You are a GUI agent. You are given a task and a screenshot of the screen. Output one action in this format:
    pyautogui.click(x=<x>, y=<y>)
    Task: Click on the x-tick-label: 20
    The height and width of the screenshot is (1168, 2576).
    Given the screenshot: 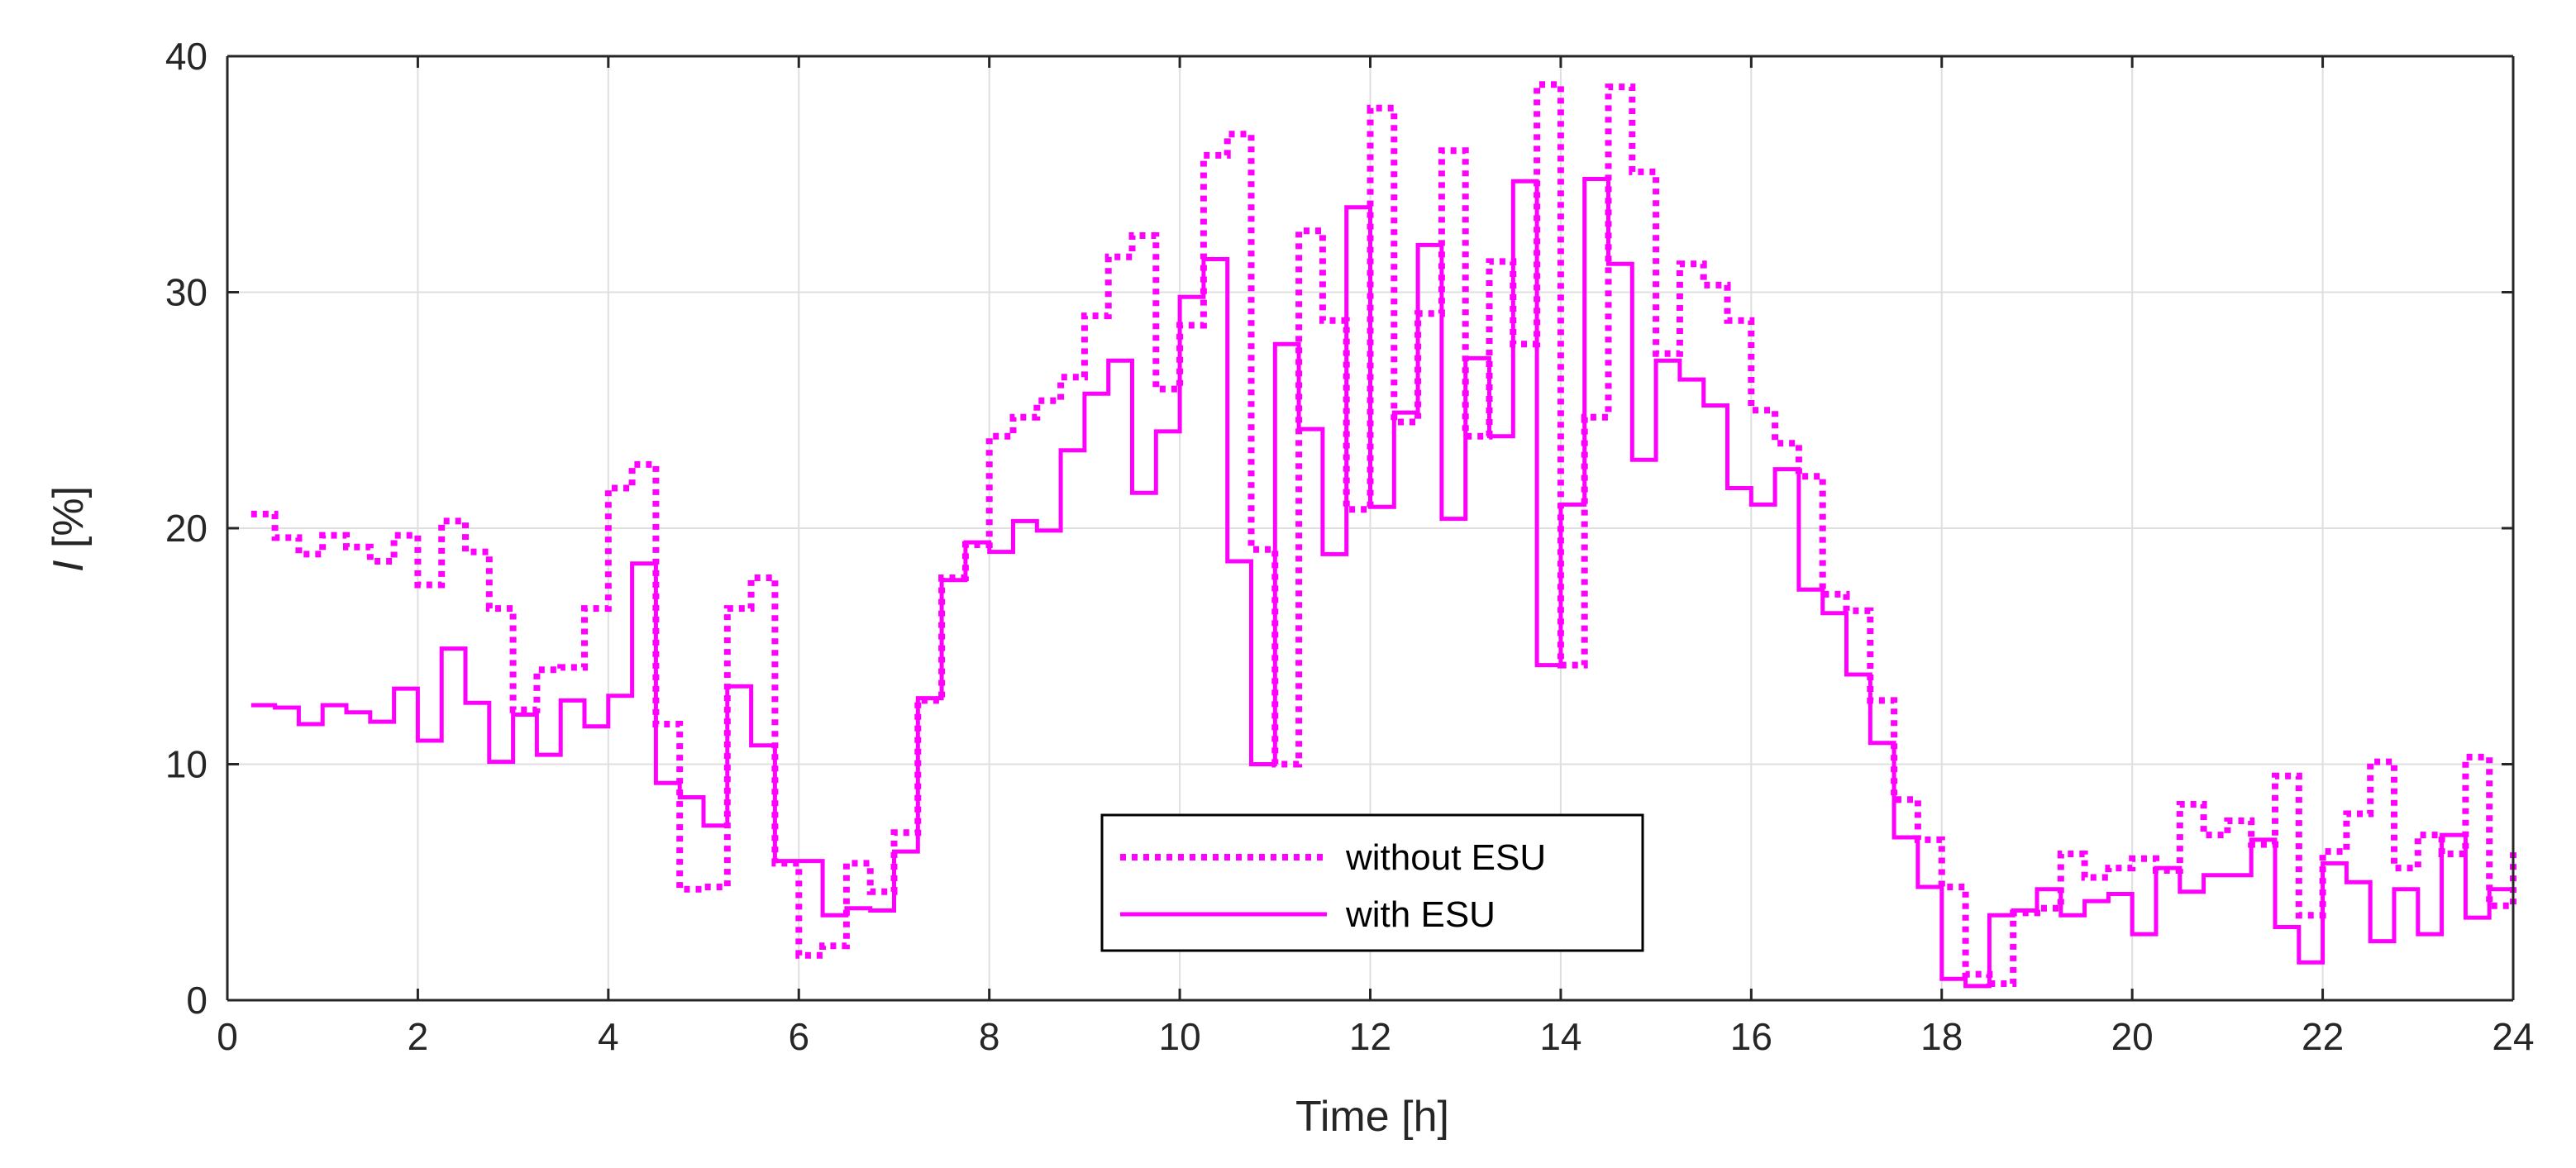 What is the action you would take?
    pyautogui.click(x=2132, y=1036)
    